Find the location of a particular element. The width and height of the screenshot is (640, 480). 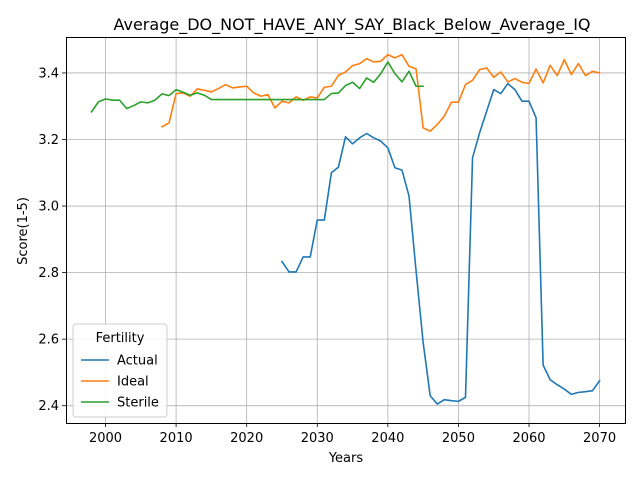

legend-label-ideal: Ideal is located at coordinates (133, 382).